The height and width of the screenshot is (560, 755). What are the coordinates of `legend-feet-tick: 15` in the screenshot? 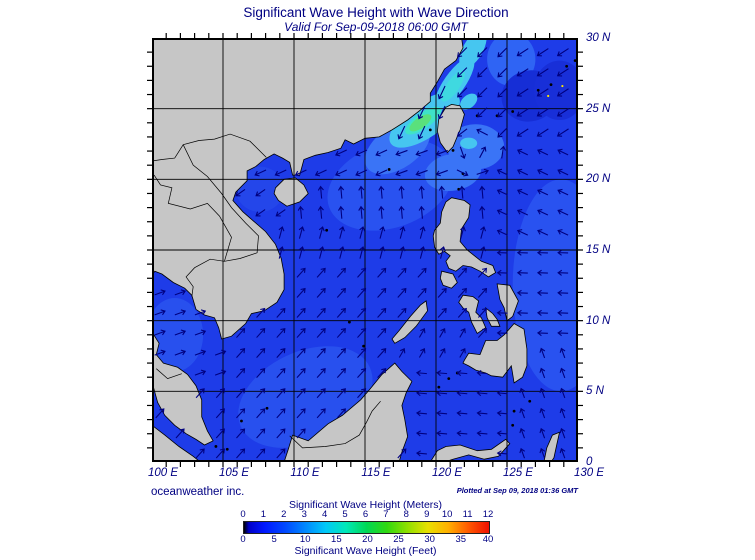 It's located at (336, 539).